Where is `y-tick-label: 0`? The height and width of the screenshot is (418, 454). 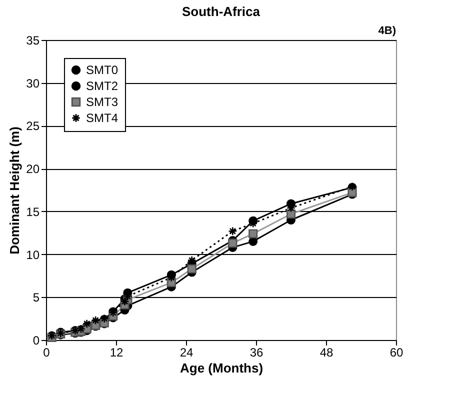
y-tick-label: 0 is located at coordinates (36, 341).